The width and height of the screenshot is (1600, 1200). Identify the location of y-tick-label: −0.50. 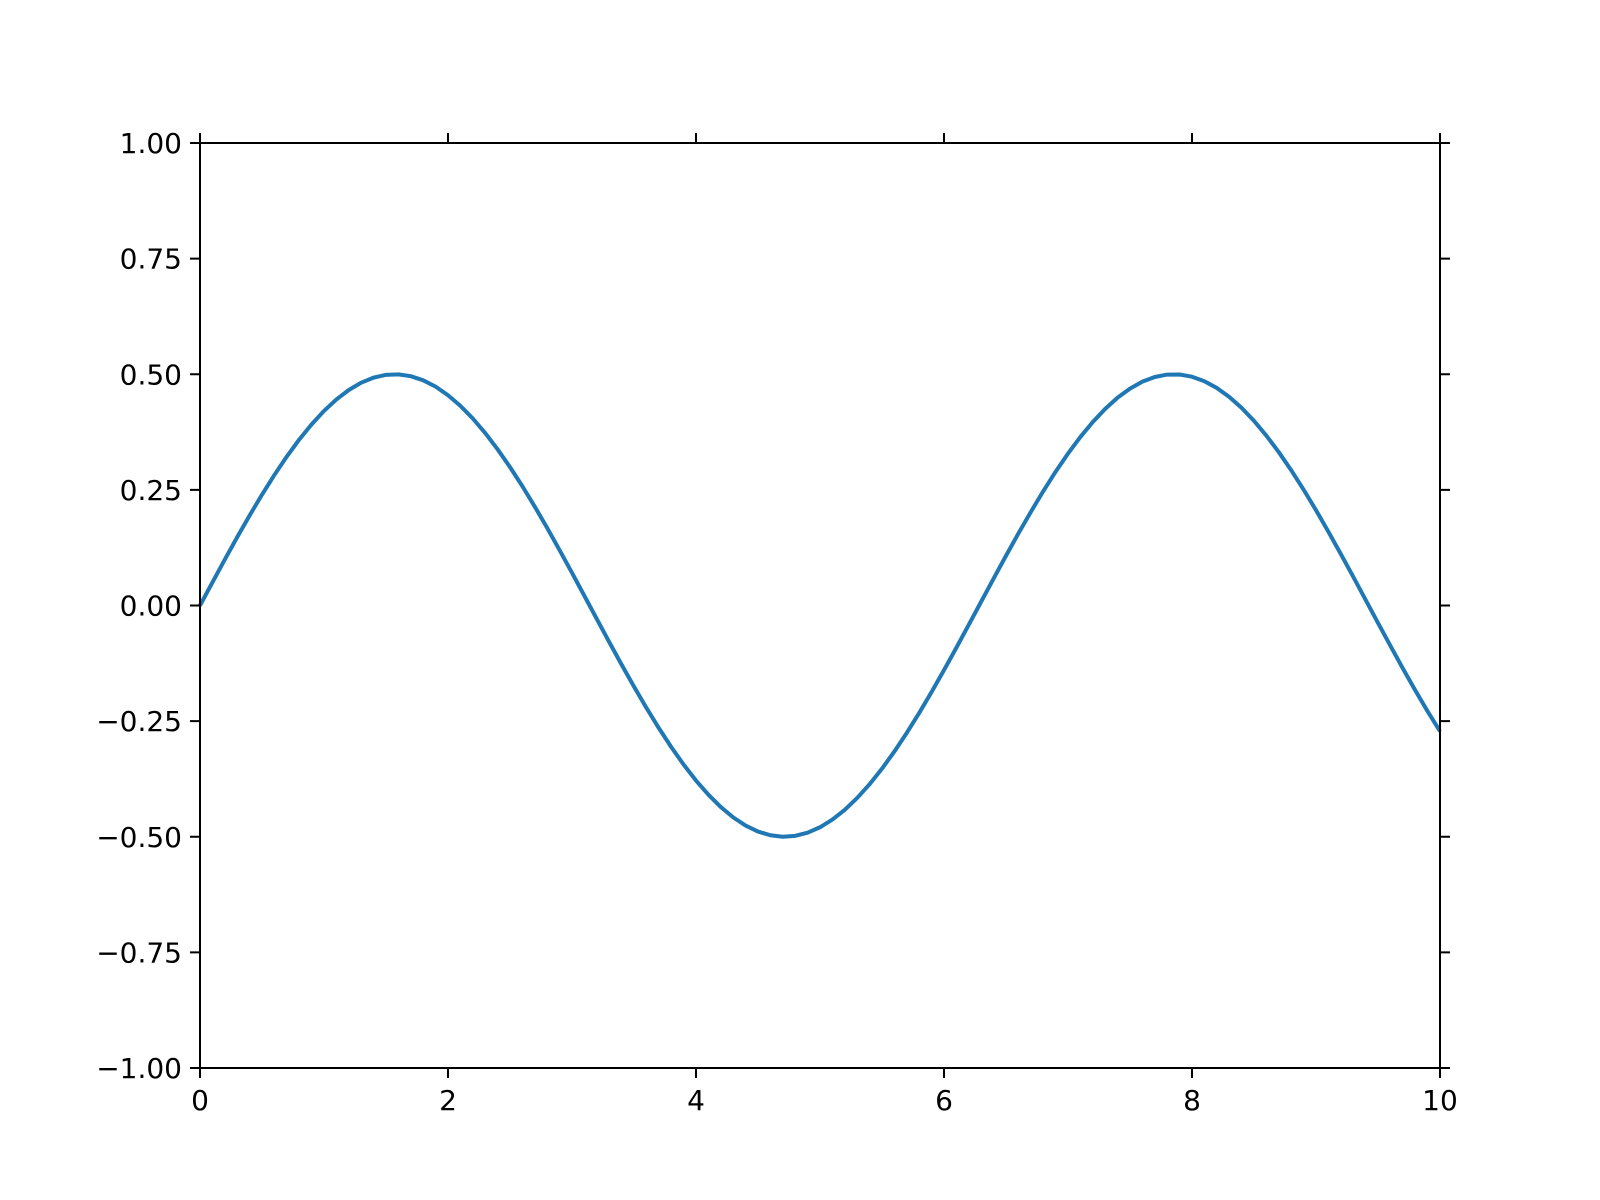
(139, 837).